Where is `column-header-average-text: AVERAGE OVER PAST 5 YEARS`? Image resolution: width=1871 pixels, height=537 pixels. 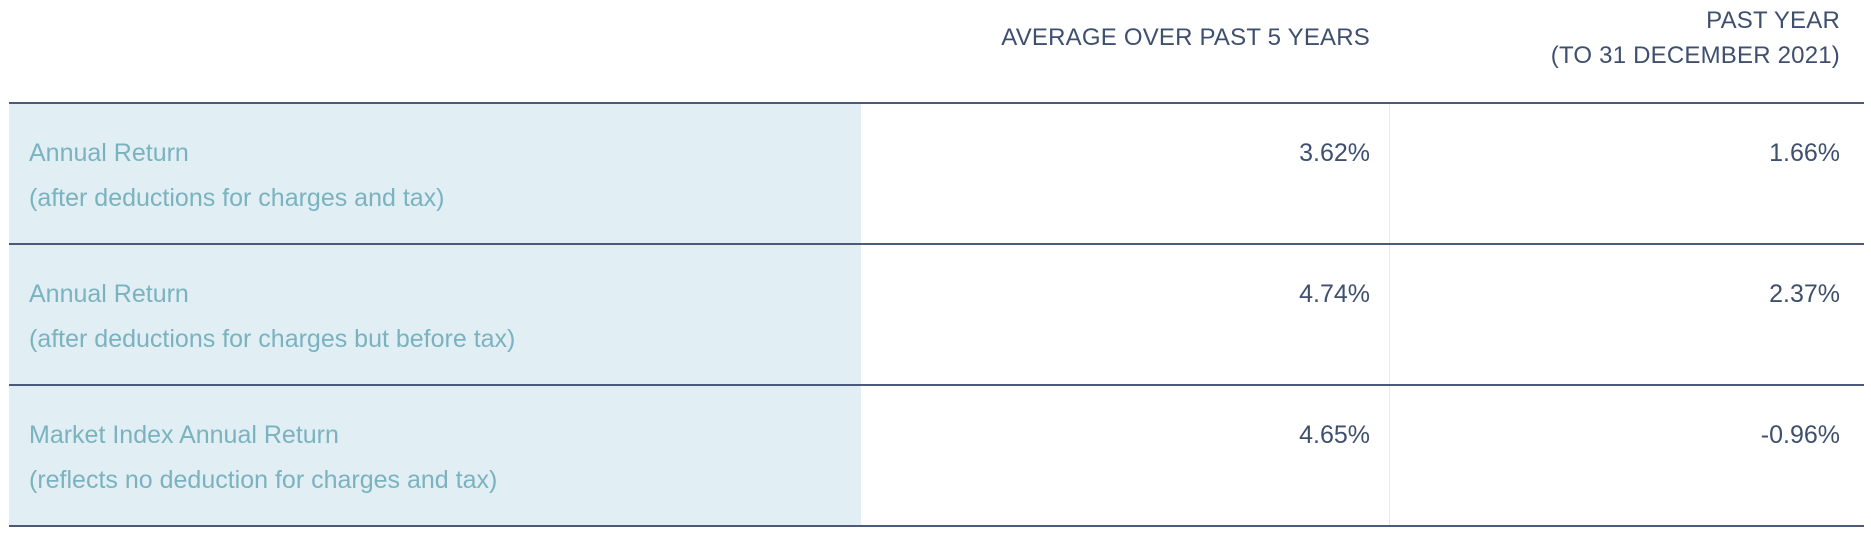
column-header-average-text: AVERAGE OVER PAST 5 YEARS is located at coordinates (1185, 37).